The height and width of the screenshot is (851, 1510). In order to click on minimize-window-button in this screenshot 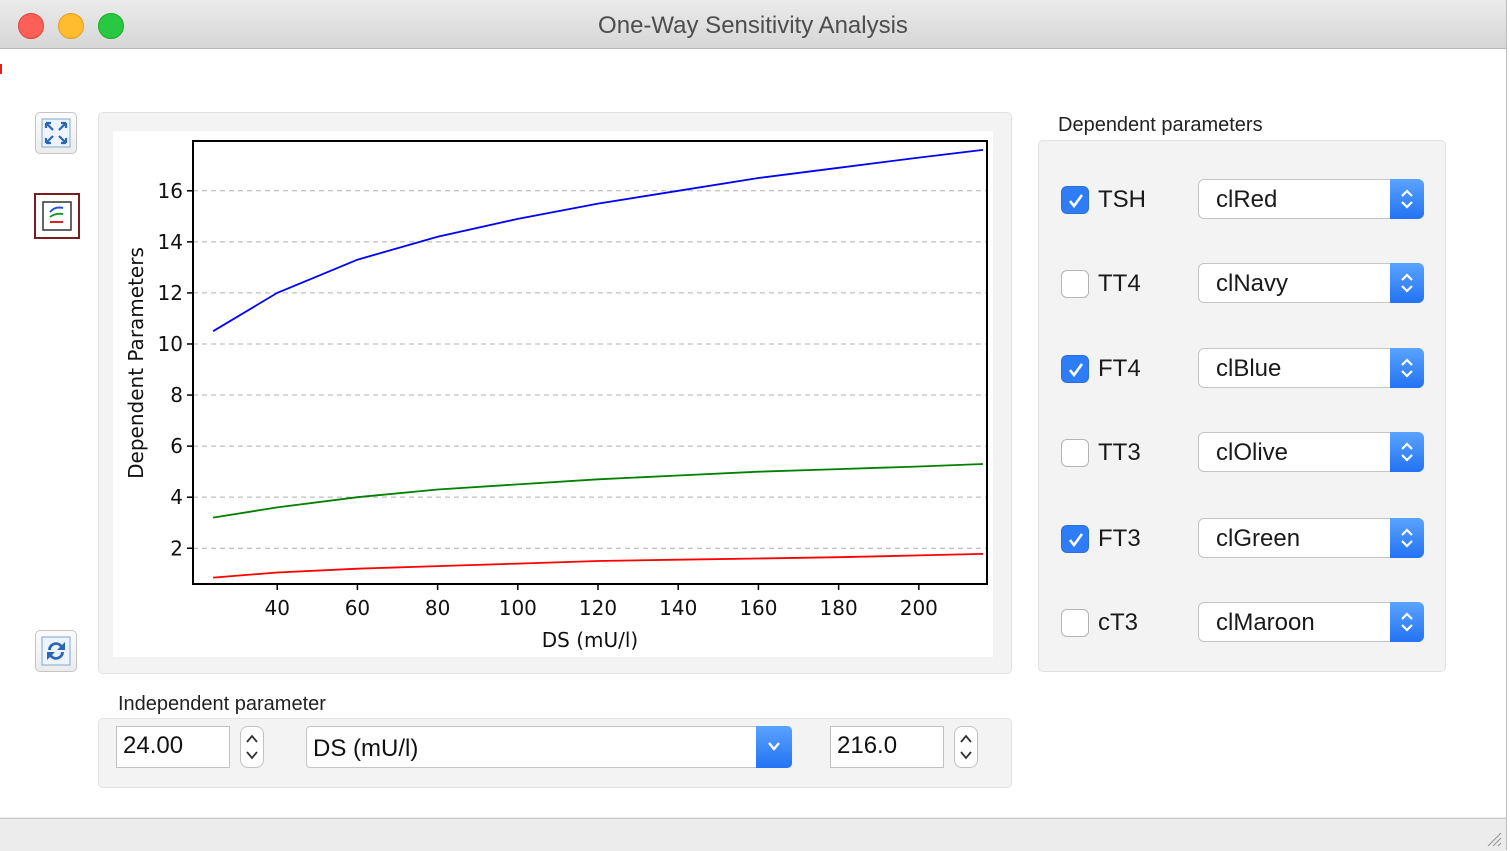, I will do `click(71, 26)`.